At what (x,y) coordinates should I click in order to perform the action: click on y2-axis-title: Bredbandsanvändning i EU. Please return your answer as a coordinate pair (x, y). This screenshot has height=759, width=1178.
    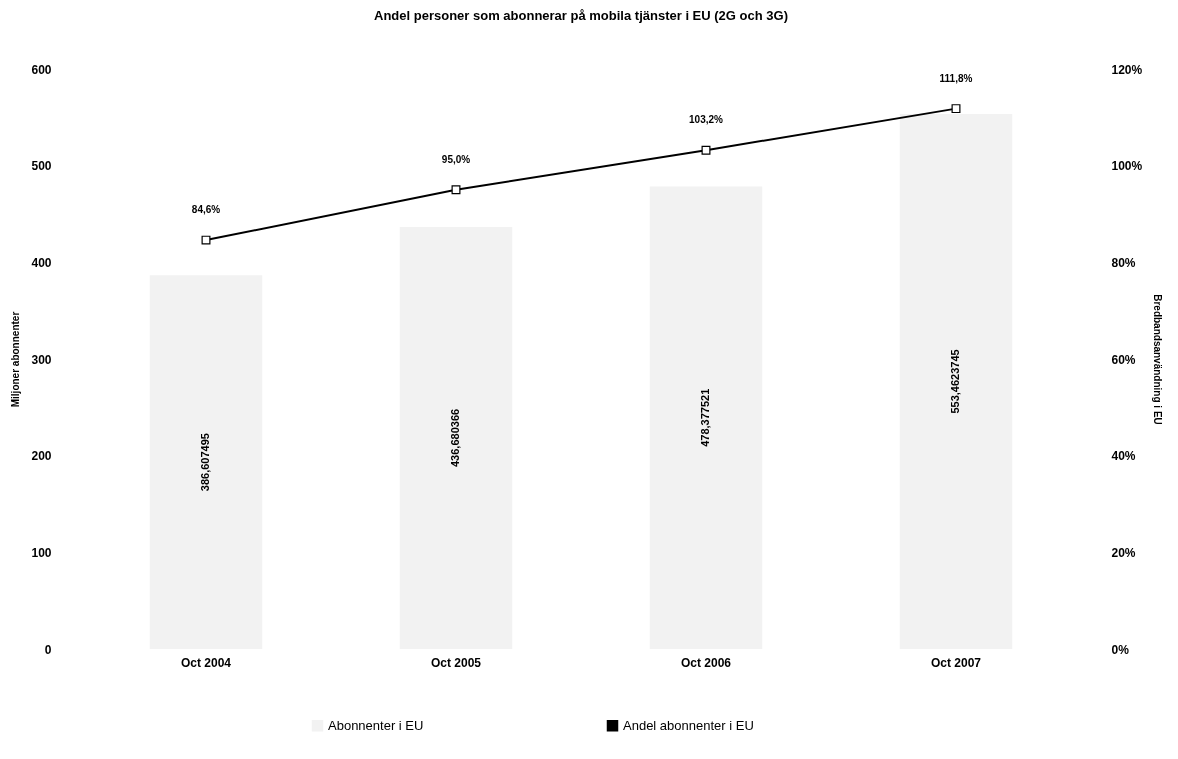
    Looking at the image, I should click on (1158, 359).